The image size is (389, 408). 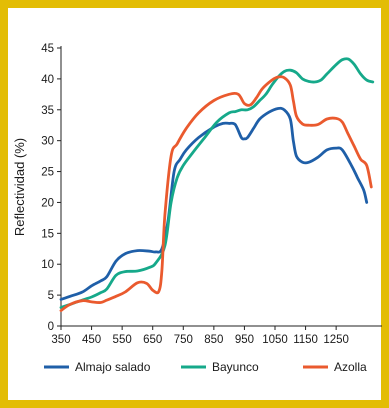 I want to click on y-tick-label: 15, so click(x=47, y=234).